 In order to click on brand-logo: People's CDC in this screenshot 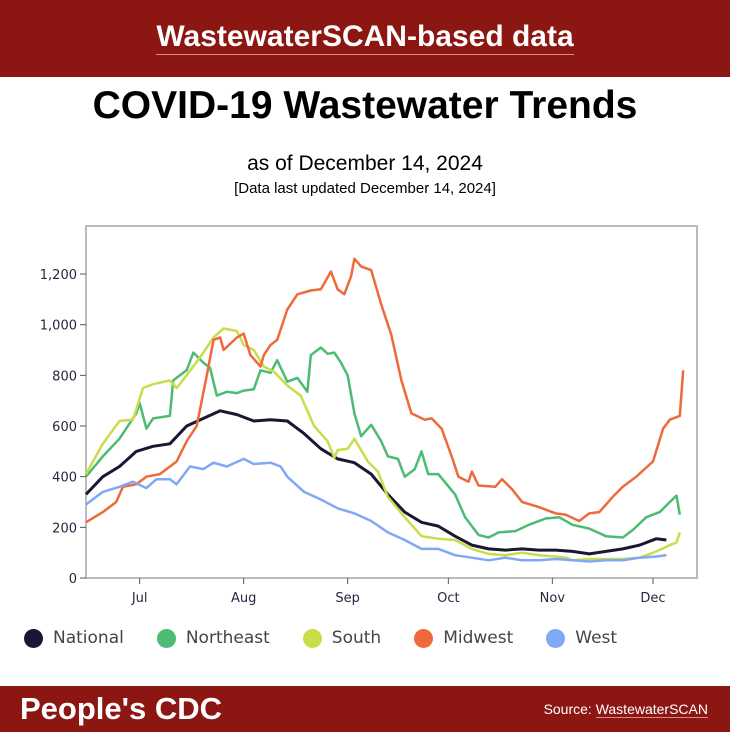, I will do `click(121, 708)`.